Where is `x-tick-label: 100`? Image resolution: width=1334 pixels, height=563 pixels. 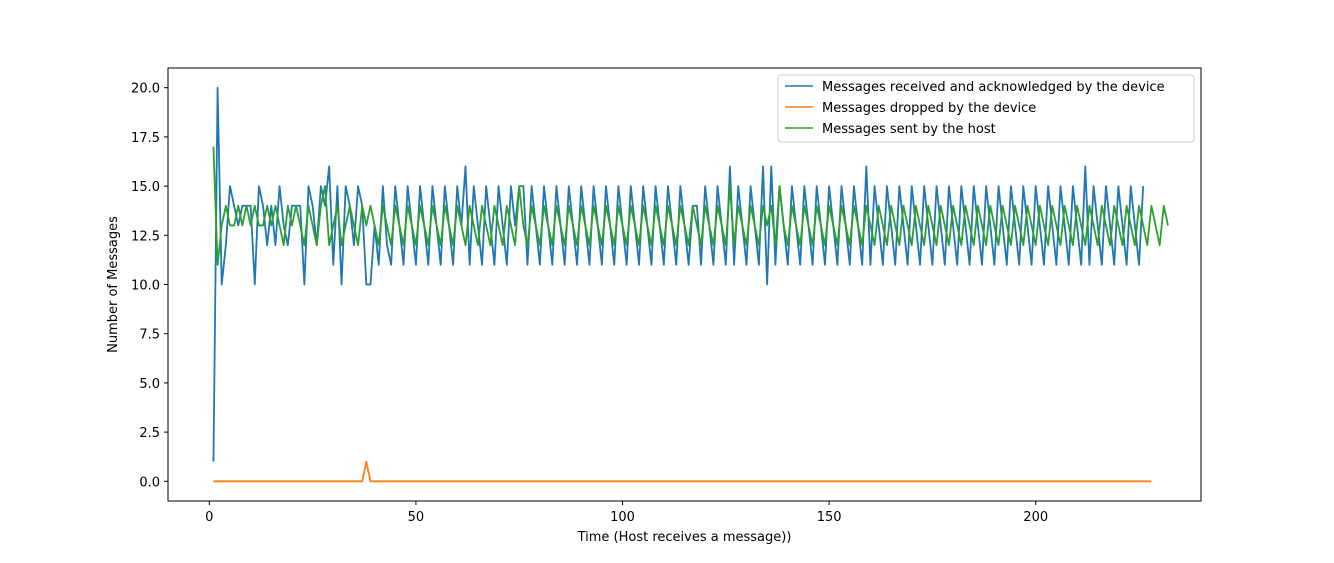 x-tick-label: 100 is located at coordinates (622, 517).